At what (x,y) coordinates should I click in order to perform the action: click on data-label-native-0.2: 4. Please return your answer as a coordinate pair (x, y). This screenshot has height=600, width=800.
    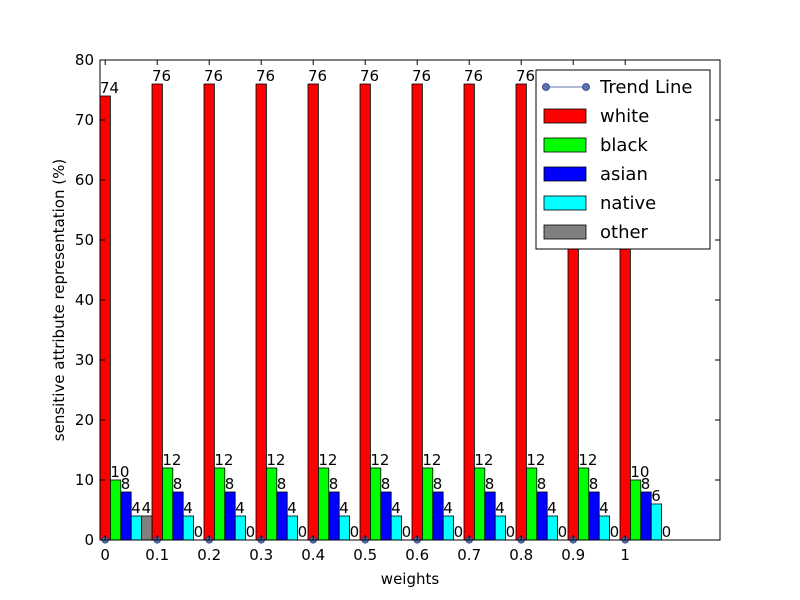
    Looking at the image, I should click on (240, 508).